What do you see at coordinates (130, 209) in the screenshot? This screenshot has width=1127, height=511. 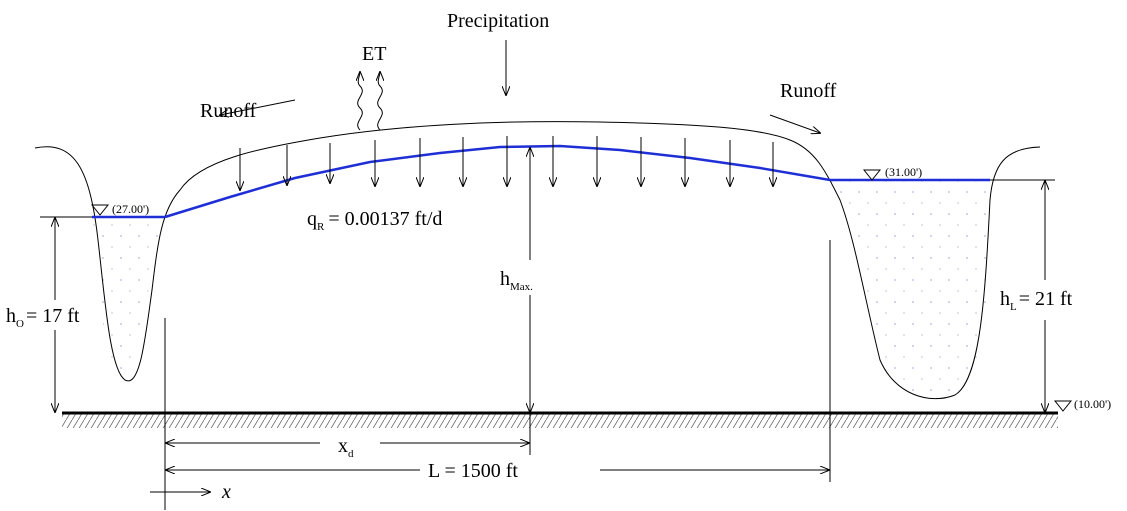 I see `elevation: (27.00')` at bounding box center [130, 209].